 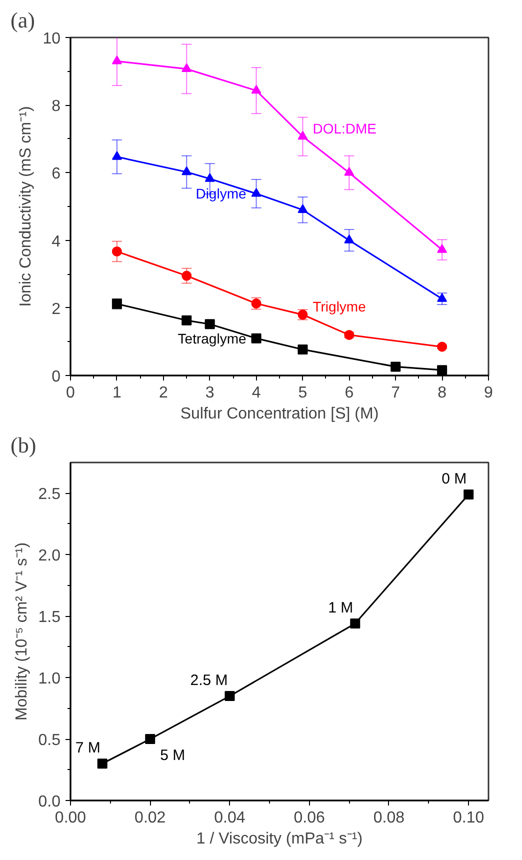 What do you see at coordinates (468, 818) in the screenshot?
I see `x-tick-label: 0.10` at bounding box center [468, 818].